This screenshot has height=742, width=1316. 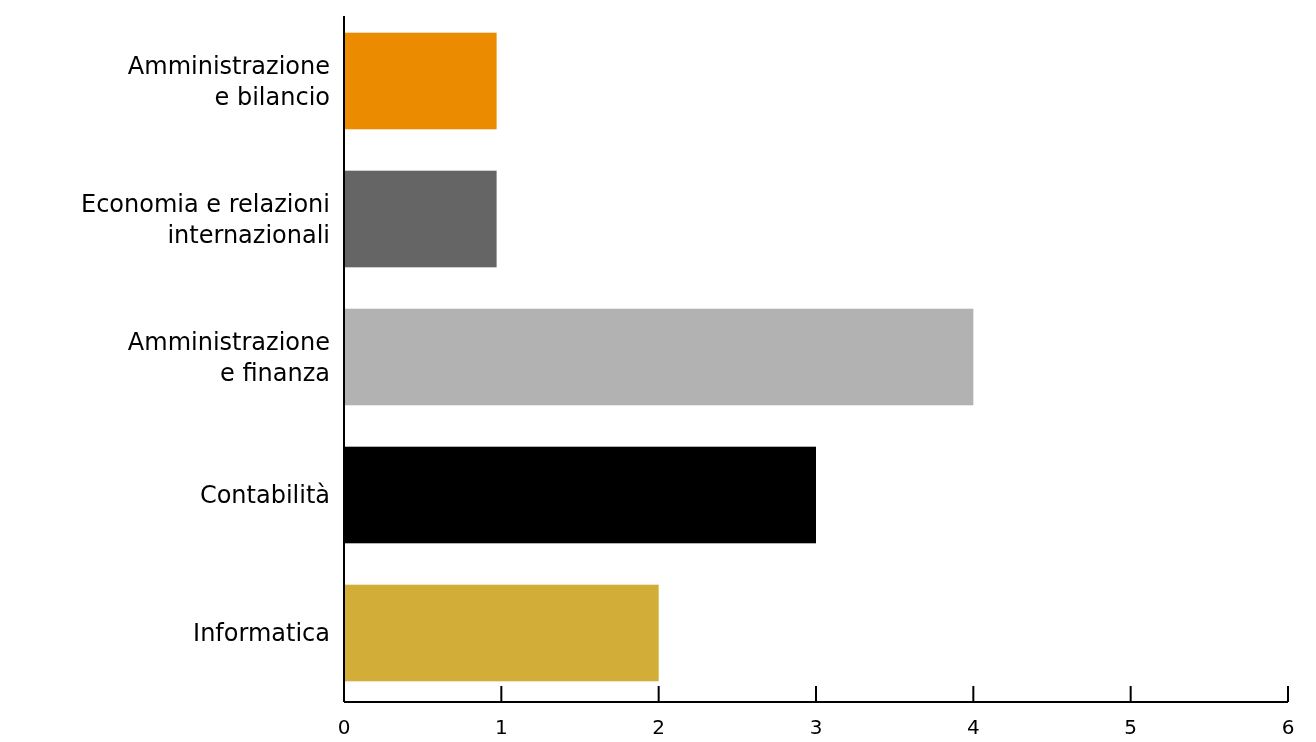 What do you see at coordinates (659, 727) in the screenshot?
I see `x-tick-label: 2` at bounding box center [659, 727].